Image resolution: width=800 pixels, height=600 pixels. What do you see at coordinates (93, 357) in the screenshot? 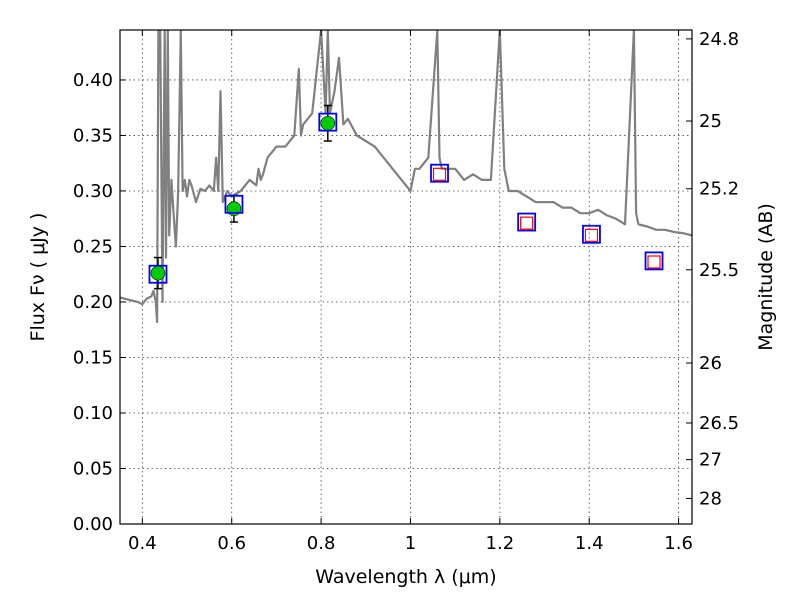
I see `y-tick-label: 0.15` at bounding box center [93, 357].